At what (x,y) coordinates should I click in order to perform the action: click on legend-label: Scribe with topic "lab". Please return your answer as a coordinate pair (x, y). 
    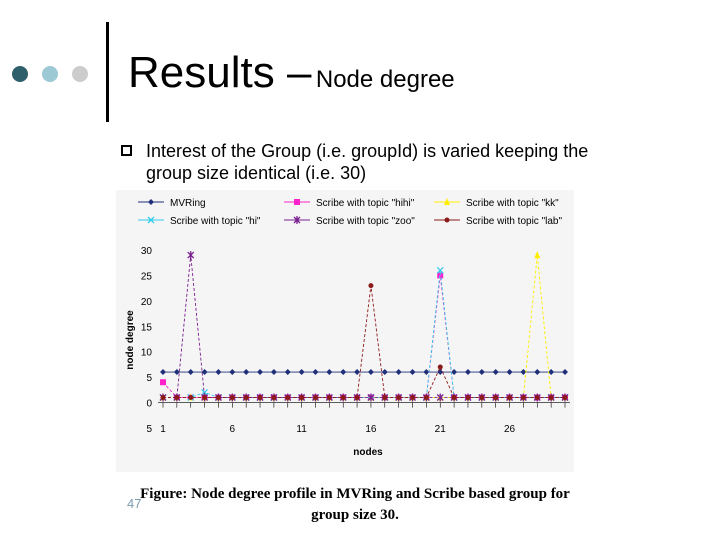
    Looking at the image, I should click on (514, 221).